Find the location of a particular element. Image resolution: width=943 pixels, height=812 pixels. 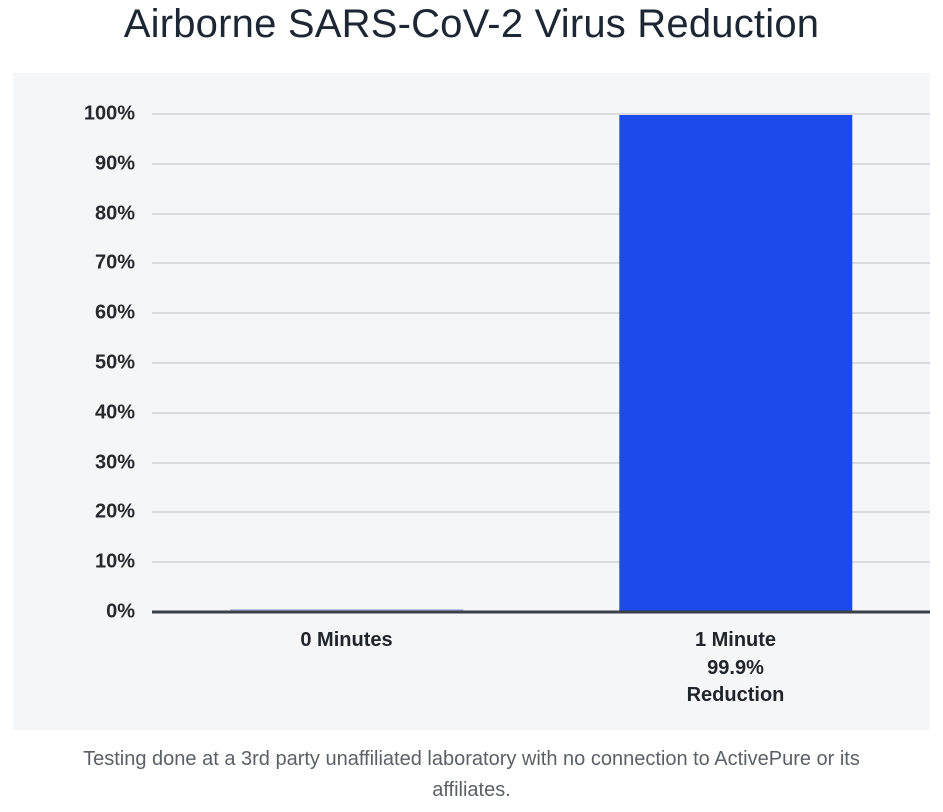

y-tick-label: 60% is located at coordinates (114, 312).